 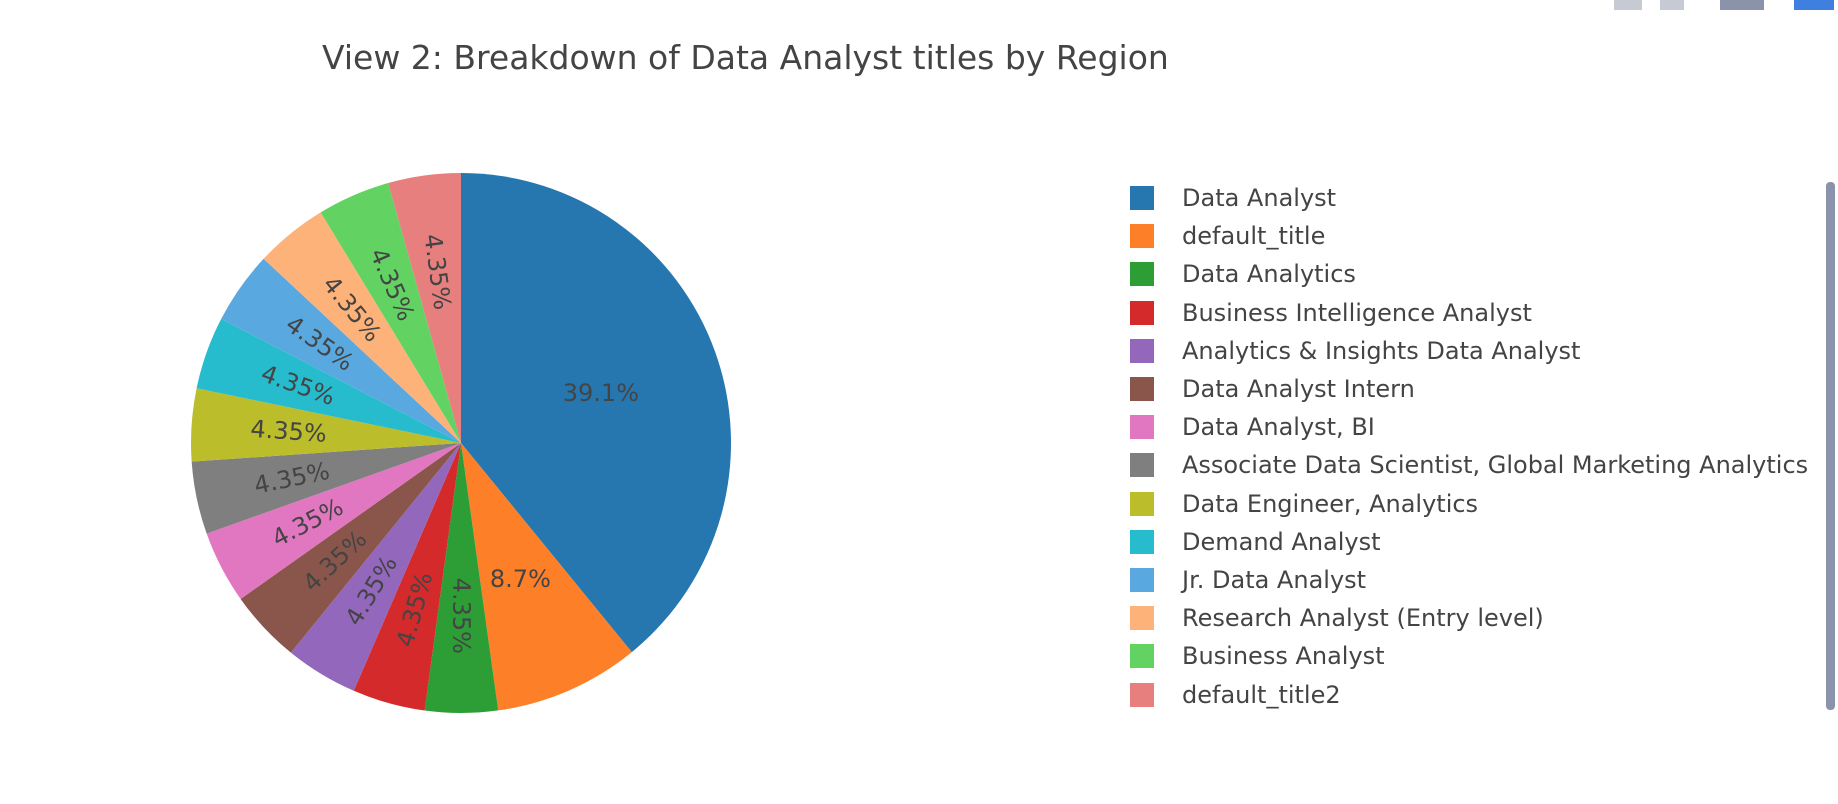 I want to click on legend-item: Jr. Data Analyst, so click(x=1248, y=580).